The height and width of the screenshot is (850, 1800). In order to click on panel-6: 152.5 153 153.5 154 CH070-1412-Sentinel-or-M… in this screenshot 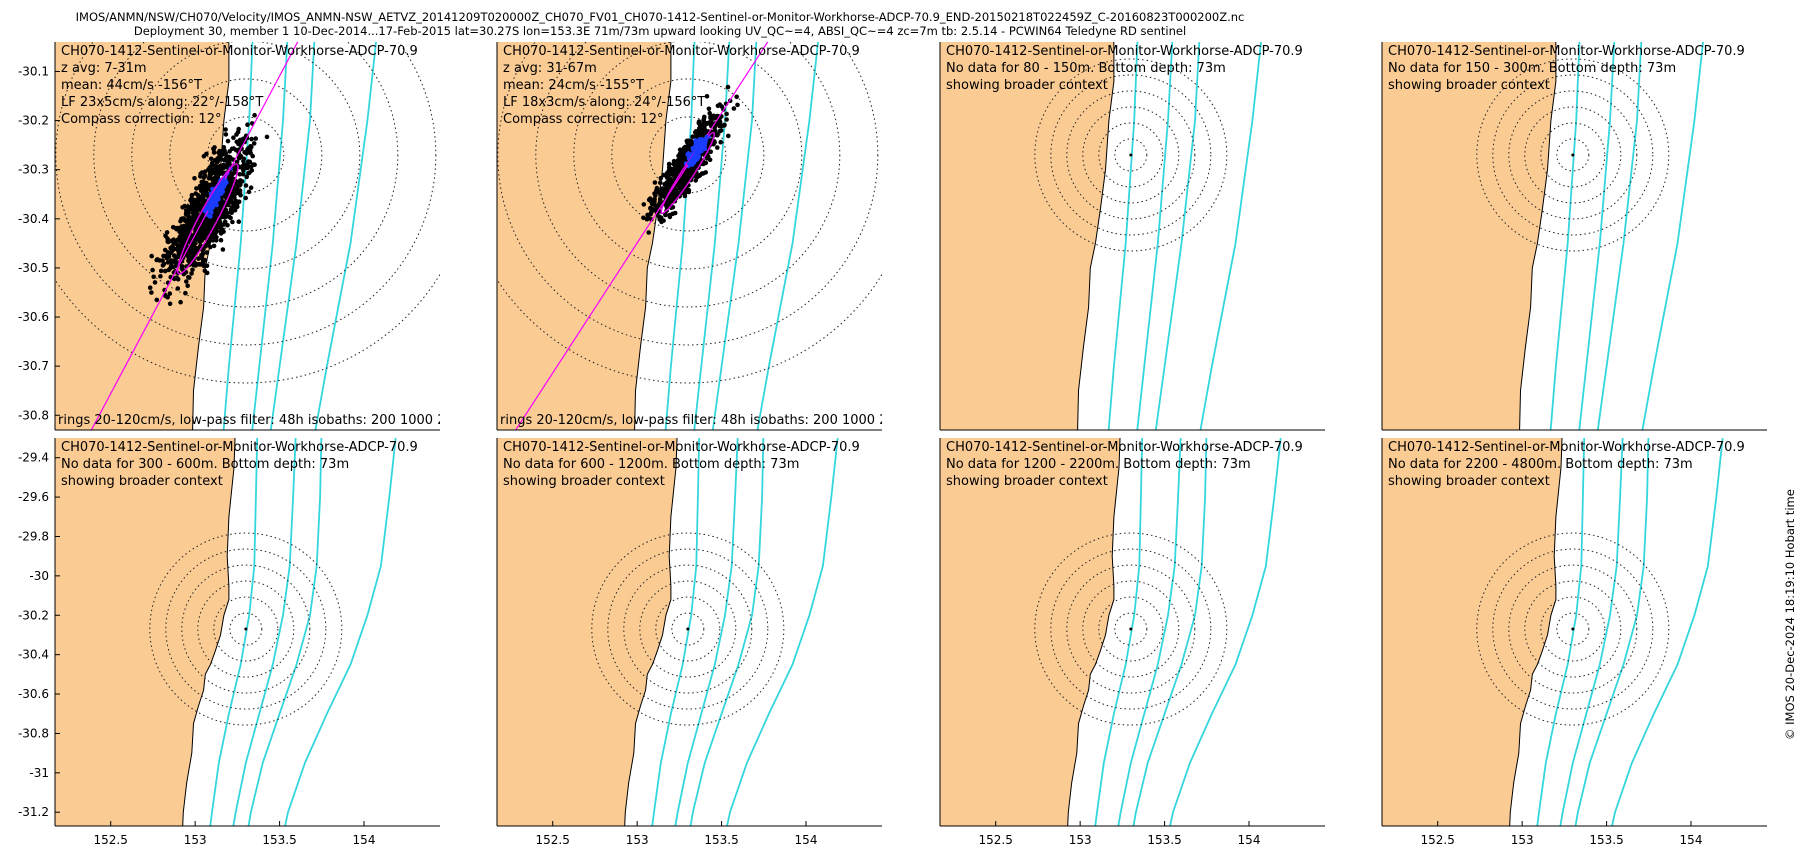, I will do `click(689, 642)`.